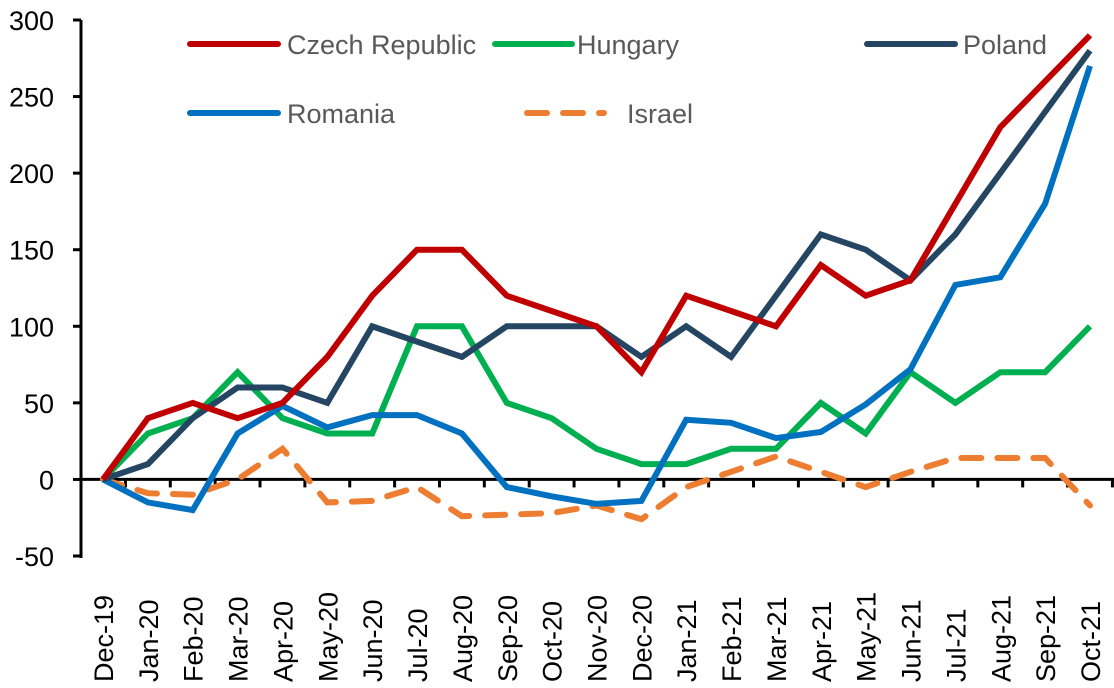 Image resolution: width=1114 pixels, height=688 pixels. I want to click on legend-item-israel: Israel, so click(608, 114).